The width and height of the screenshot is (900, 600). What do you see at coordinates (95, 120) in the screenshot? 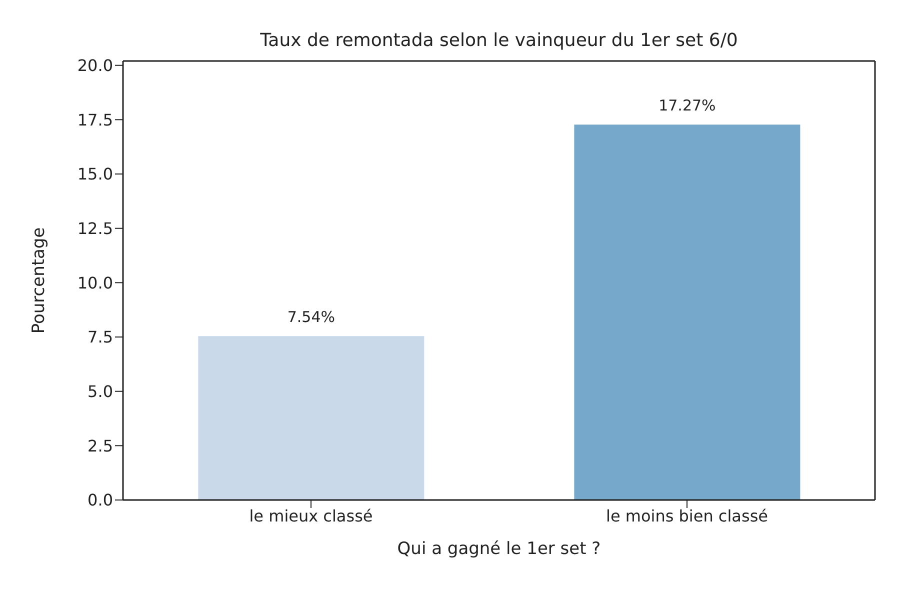
I see `y-tick-label: 17.5` at bounding box center [95, 120].